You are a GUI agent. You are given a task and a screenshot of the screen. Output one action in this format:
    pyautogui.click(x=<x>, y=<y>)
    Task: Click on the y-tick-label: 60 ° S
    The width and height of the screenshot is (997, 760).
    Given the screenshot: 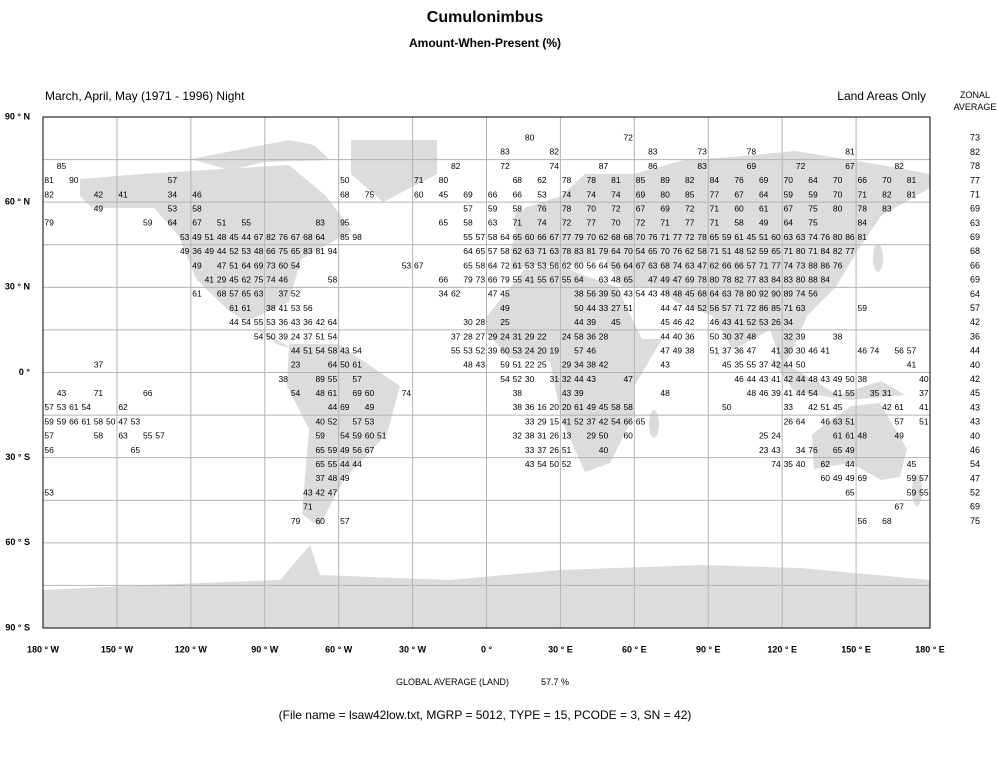 What is the action you would take?
    pyautogui.click(x=17, y=542)
    